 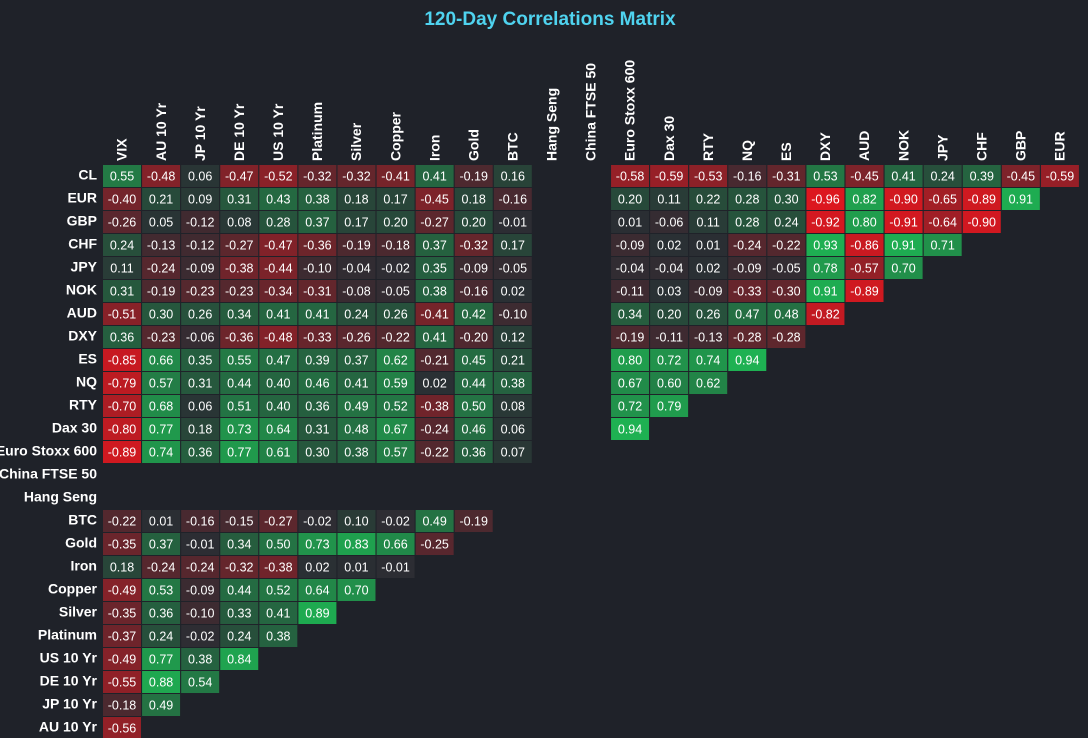 I want to click on cell-label: 0.34, so click(x=630, y=314).